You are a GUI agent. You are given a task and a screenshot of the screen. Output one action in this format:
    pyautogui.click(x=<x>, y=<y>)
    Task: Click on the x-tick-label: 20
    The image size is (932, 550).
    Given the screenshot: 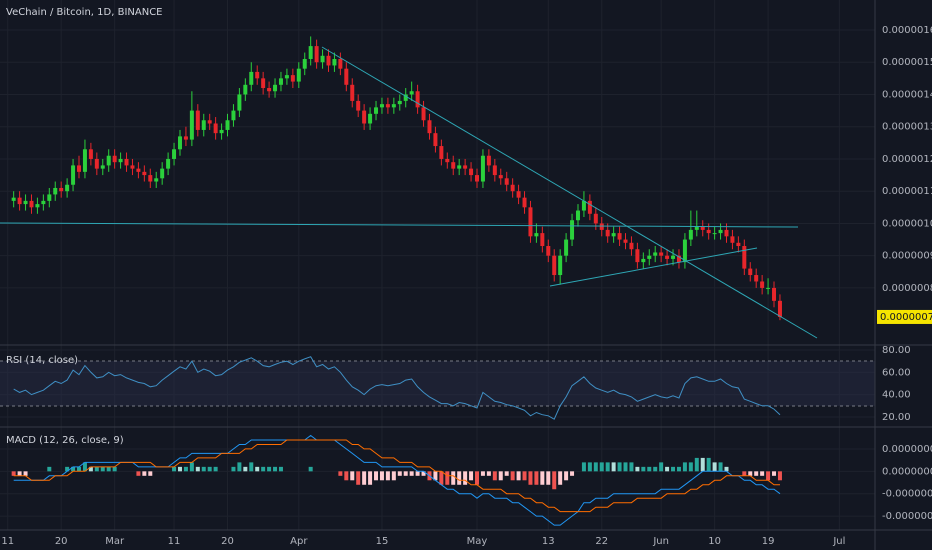 What is the action you would take?
    pyautogui.click(x=227, y=541)
    